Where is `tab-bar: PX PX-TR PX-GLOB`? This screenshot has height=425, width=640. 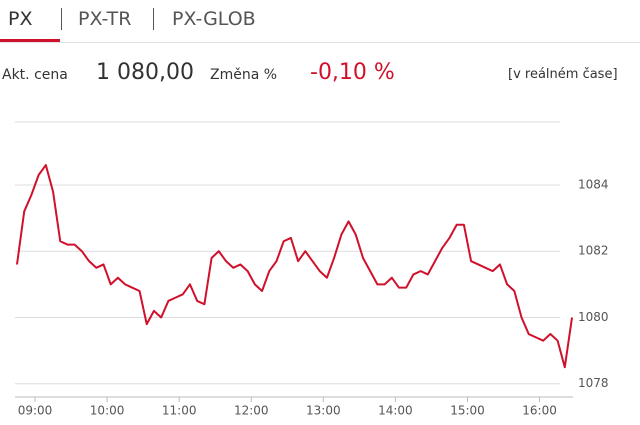
tab-bar: PX PX-TR PX-GLOB is located at coordinates (320, 21).